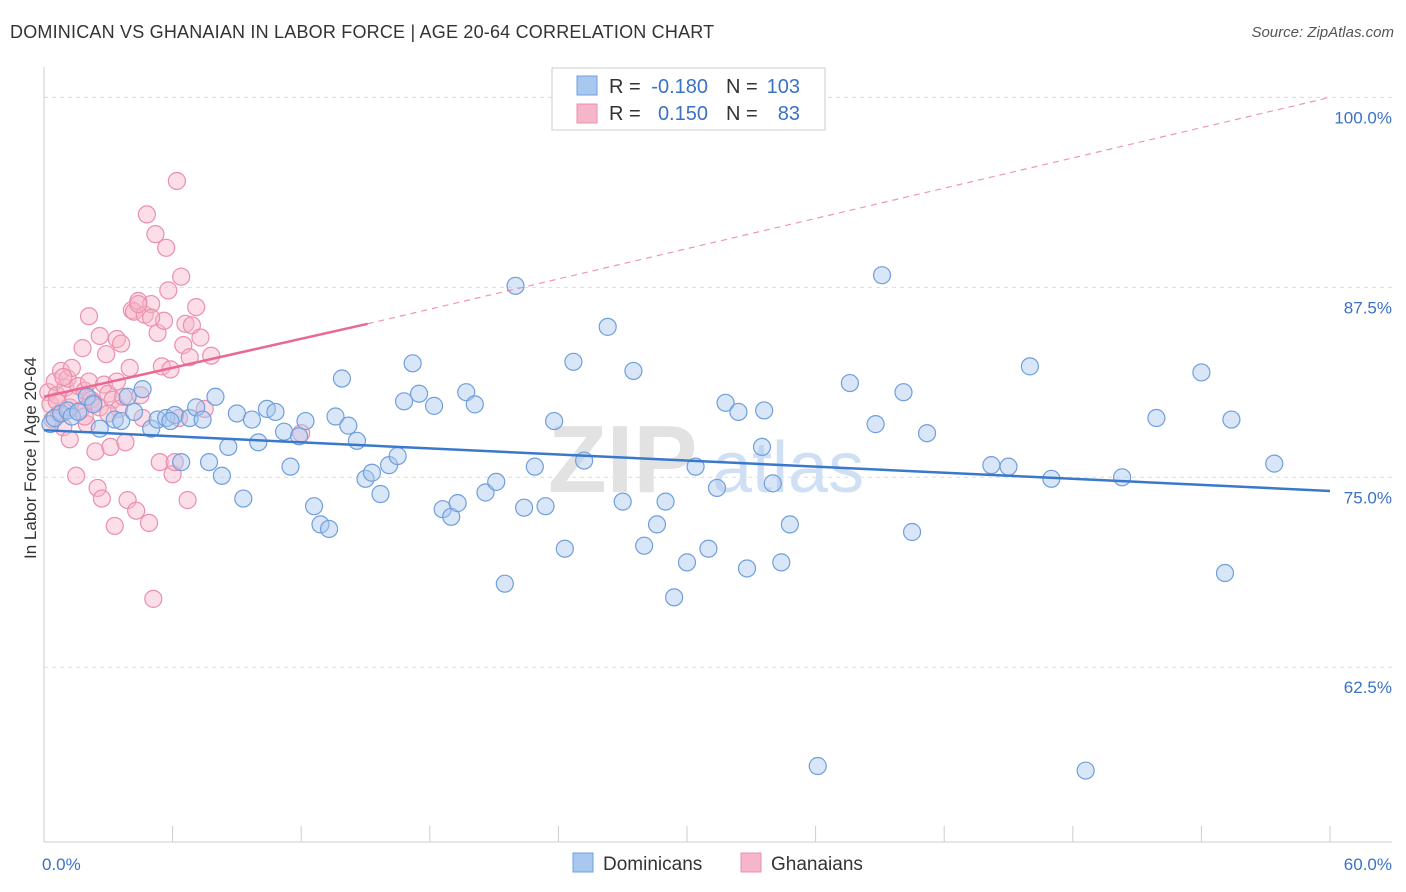 Image resolution: width=1406 pixels, height=892 pixels. Describe the element at coordinates (587, 113) in the screenshot. I see `legend-swatch-ghanaians` at that location.